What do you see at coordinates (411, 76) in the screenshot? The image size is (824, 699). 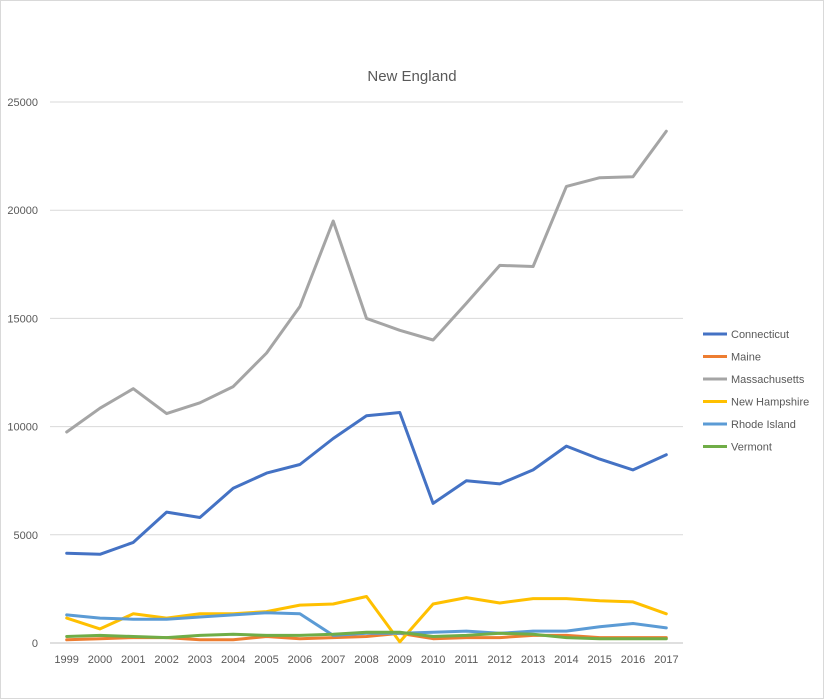 I see `chart-title: New England` at bounding box center [411, 76].